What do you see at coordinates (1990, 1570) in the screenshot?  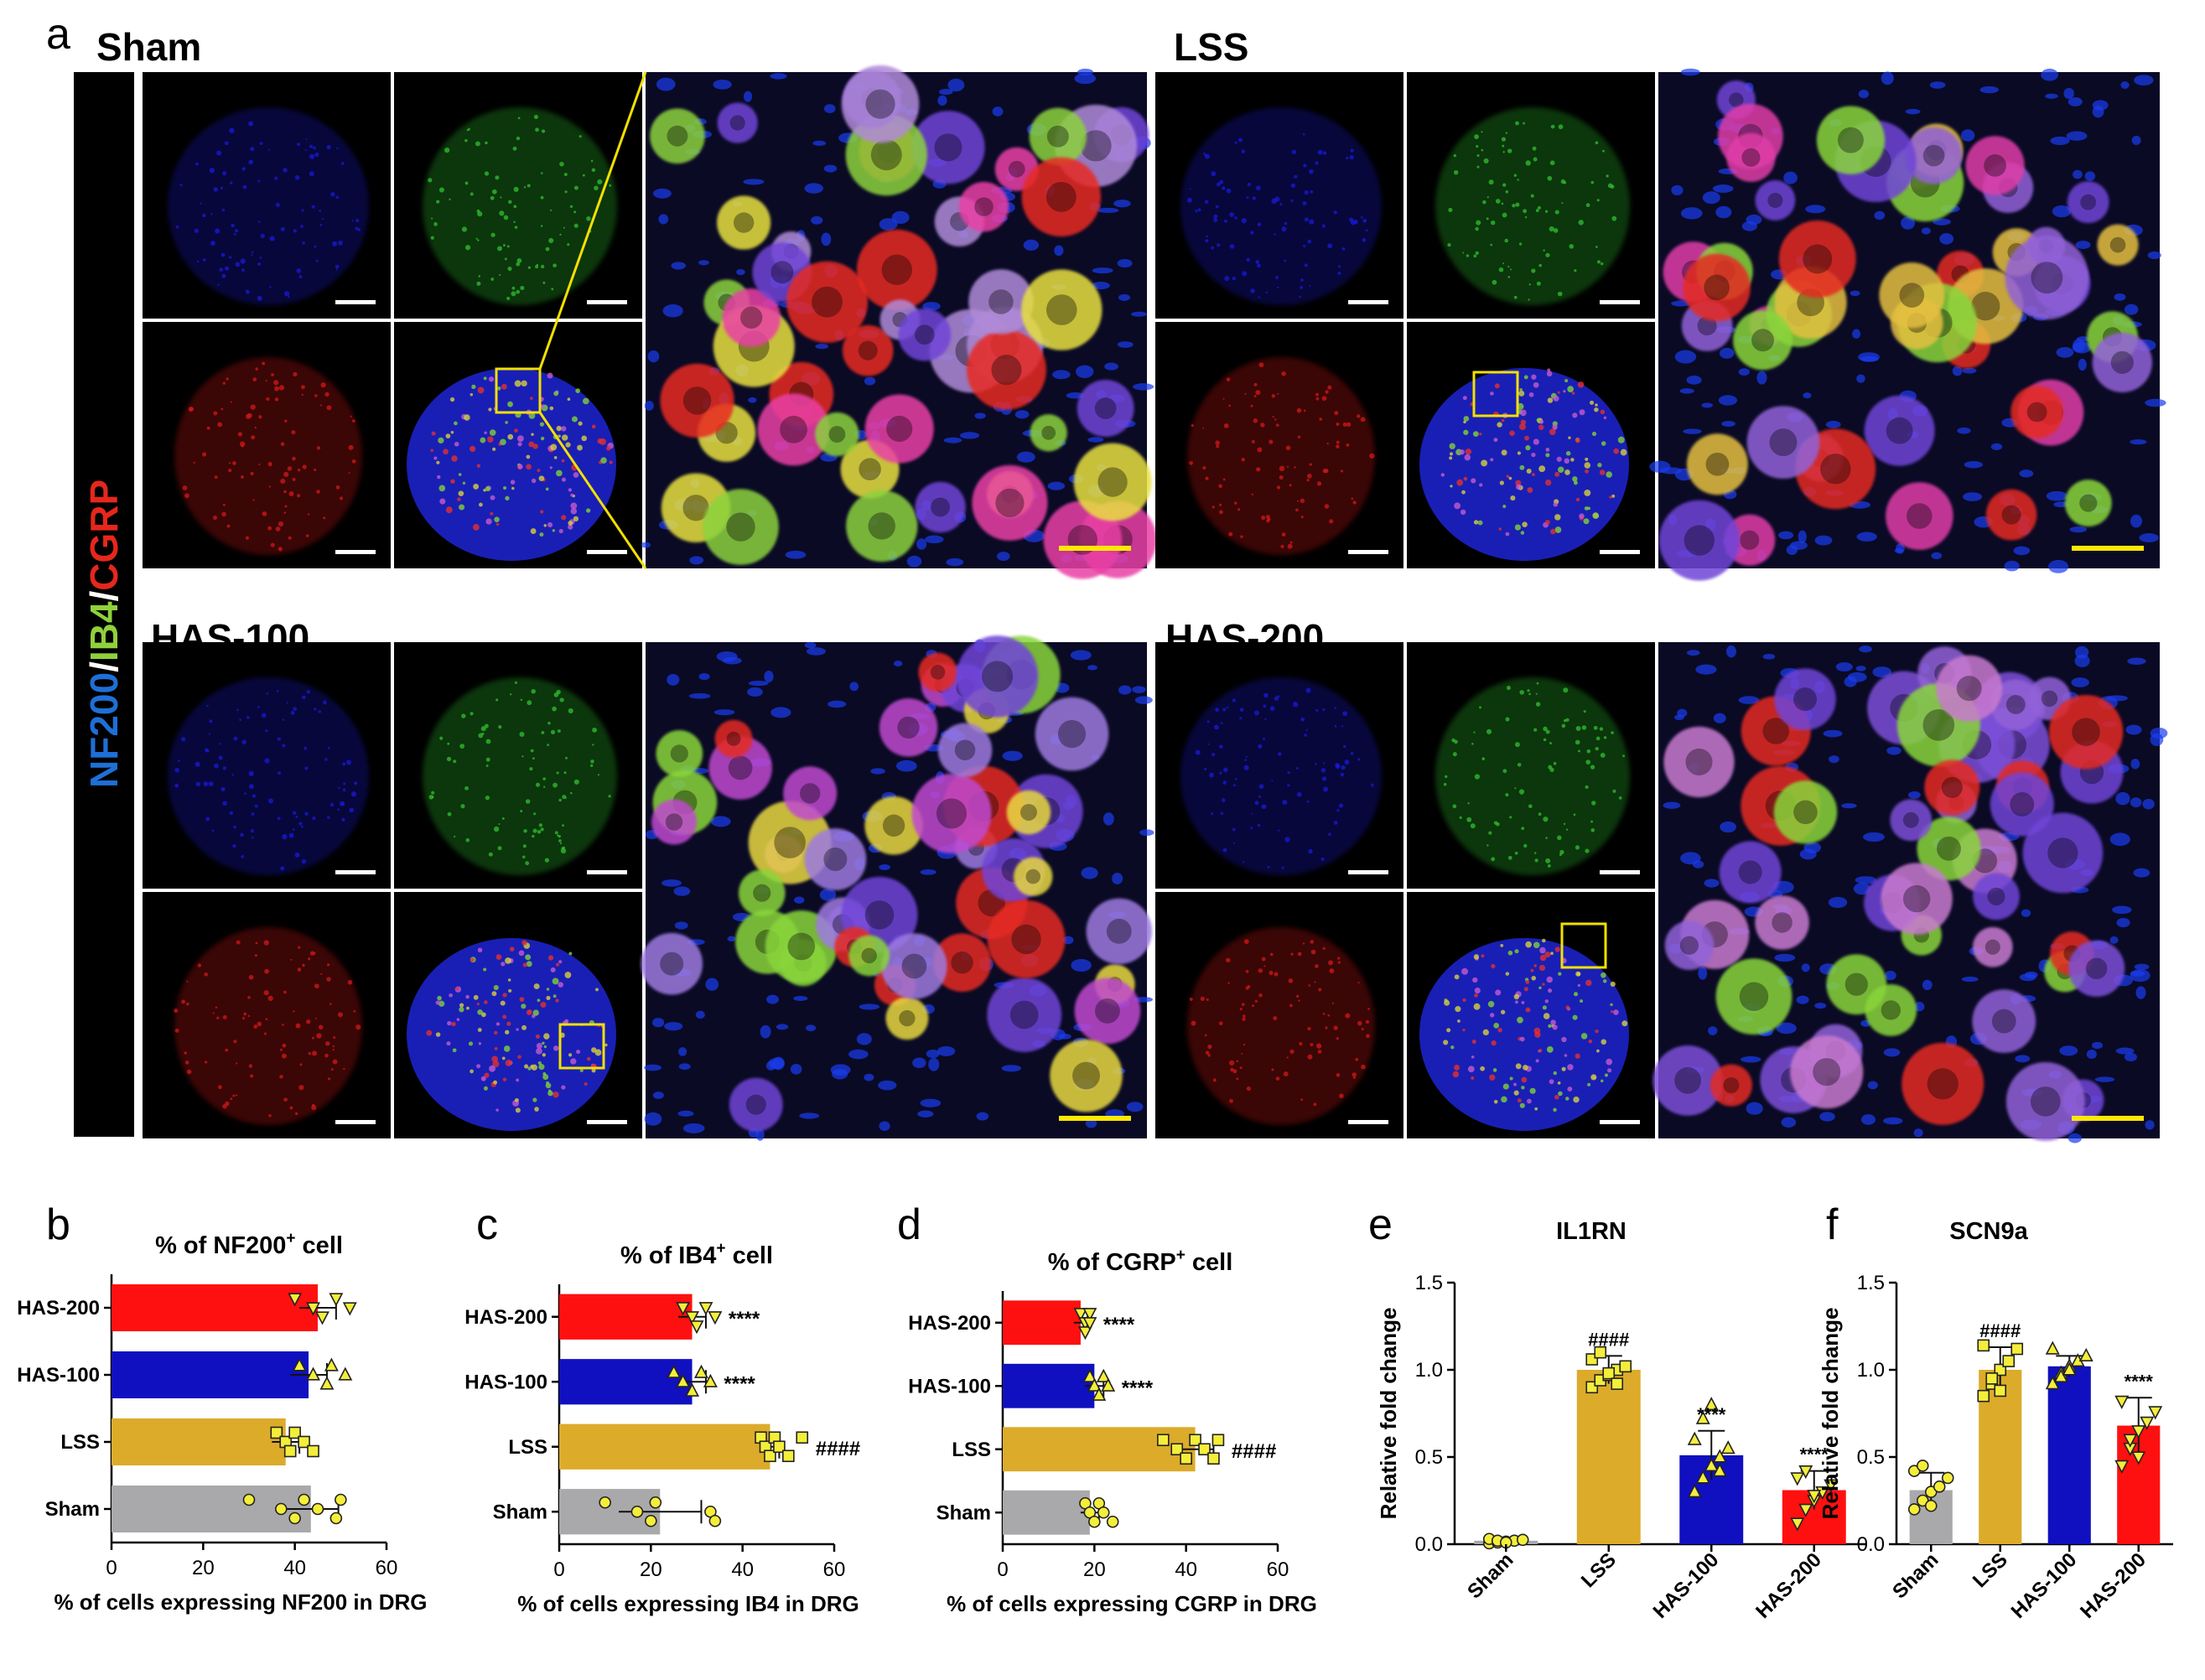 I see `category-label: LSS` at bounding box center [1990, 1570].